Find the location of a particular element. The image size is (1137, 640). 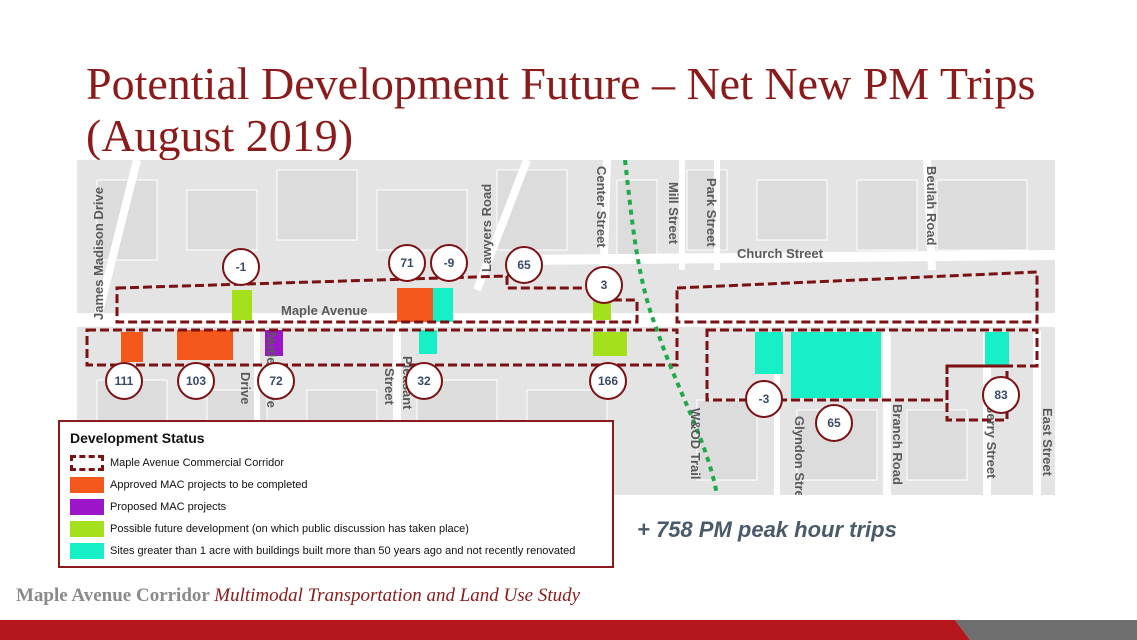

trip-count-badge: -3 is located at coordinates (764, 399).